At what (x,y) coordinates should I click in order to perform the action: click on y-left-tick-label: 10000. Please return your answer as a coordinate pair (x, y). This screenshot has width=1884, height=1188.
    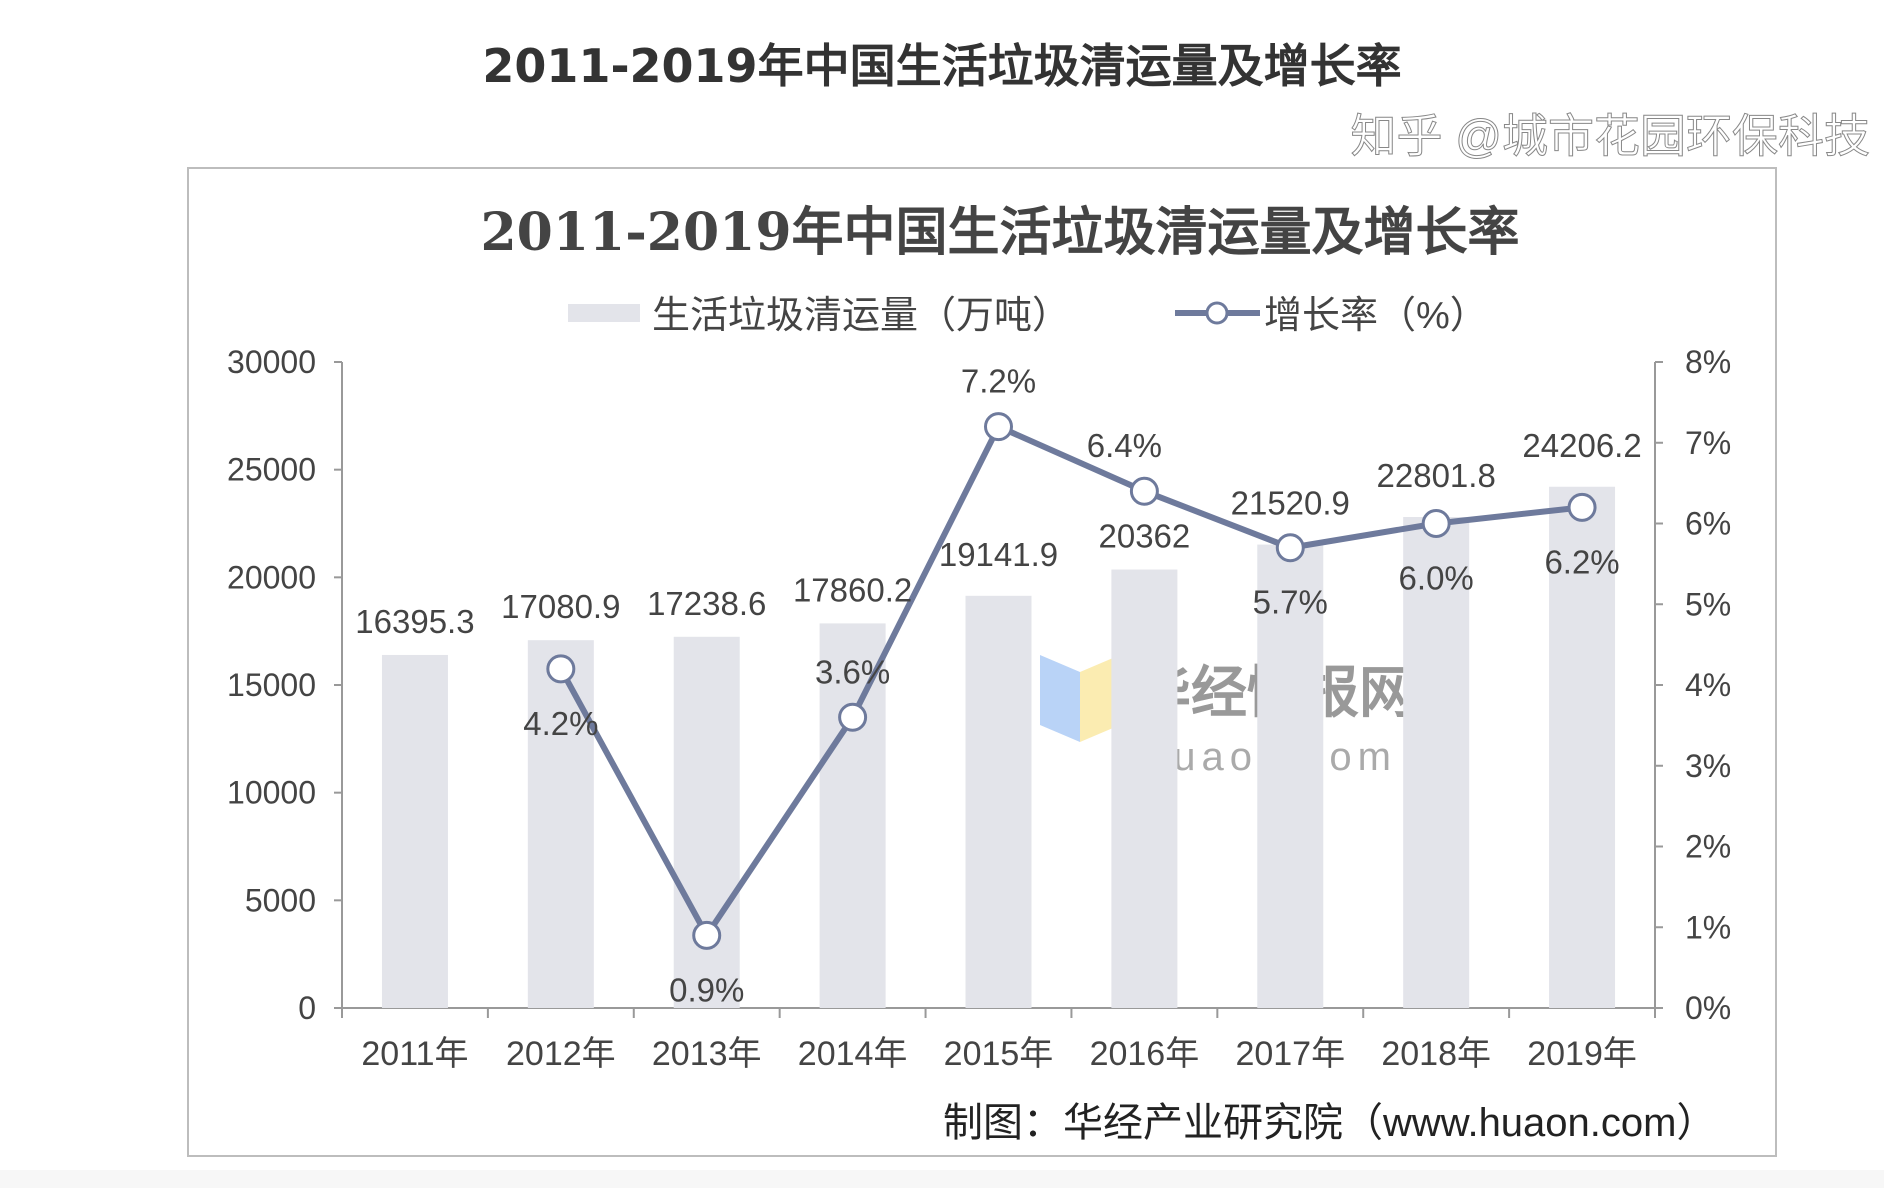
    Looking at the image, I should click on (271, 793).